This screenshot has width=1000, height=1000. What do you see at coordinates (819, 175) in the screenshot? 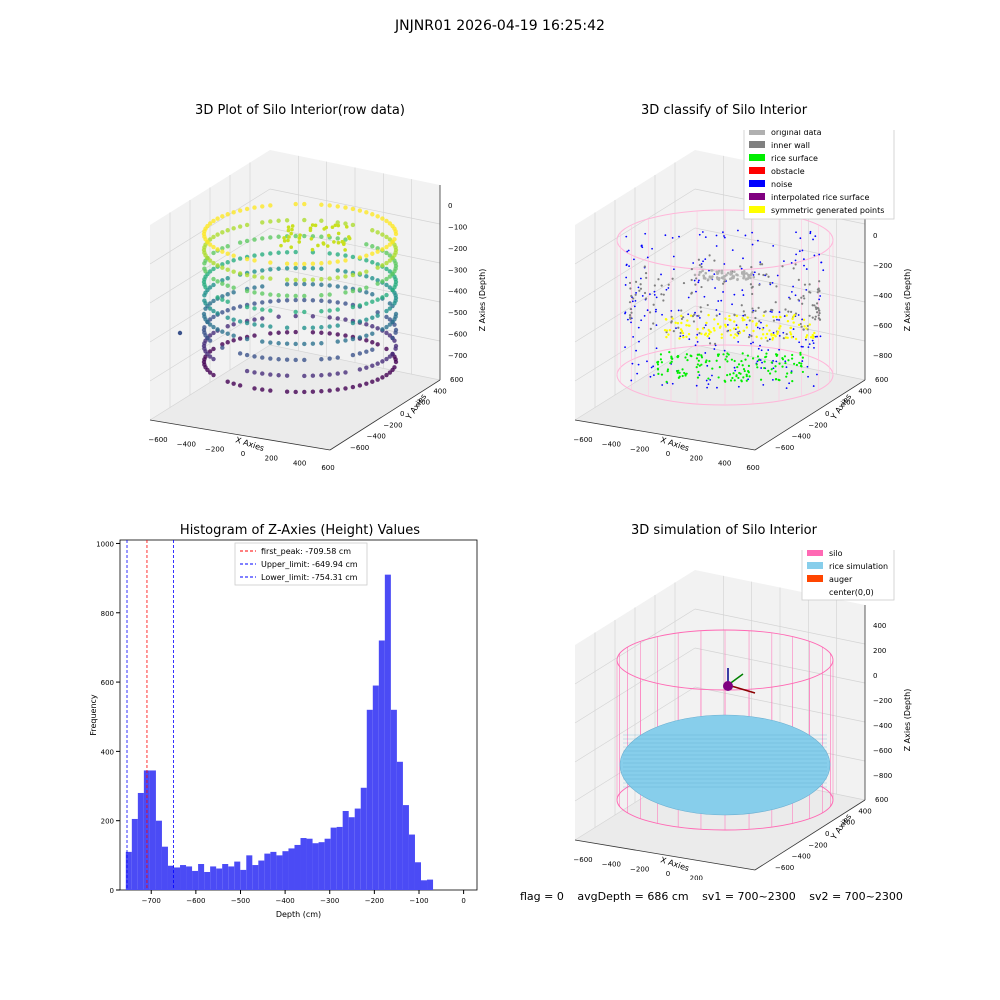
I see `legend-box` at bounding box center [819, 175].